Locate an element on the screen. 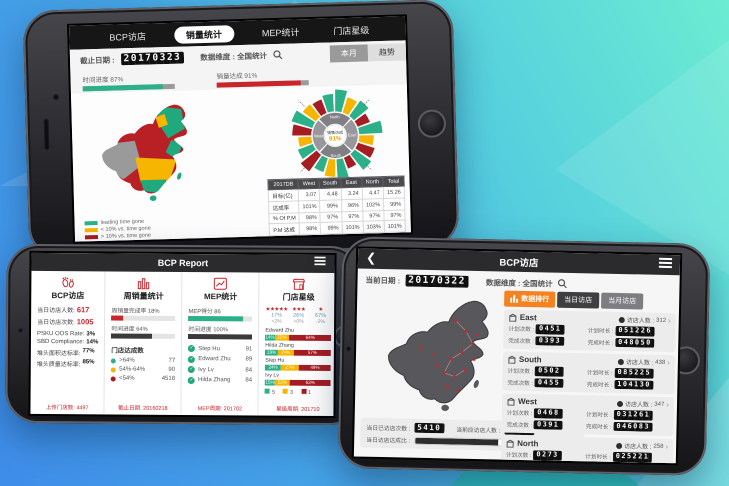 The image size is (729, 486). region-panel: 数据排行 当日访店 当月访店 East 访店人数 :312 › 计划 is located at coordinates (588, 377).